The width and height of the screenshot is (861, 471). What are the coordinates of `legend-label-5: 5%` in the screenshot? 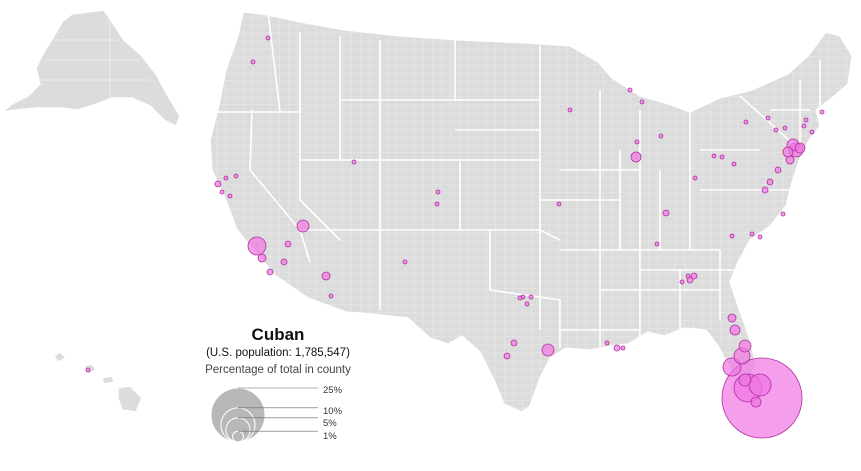 It's located at (330, 423).